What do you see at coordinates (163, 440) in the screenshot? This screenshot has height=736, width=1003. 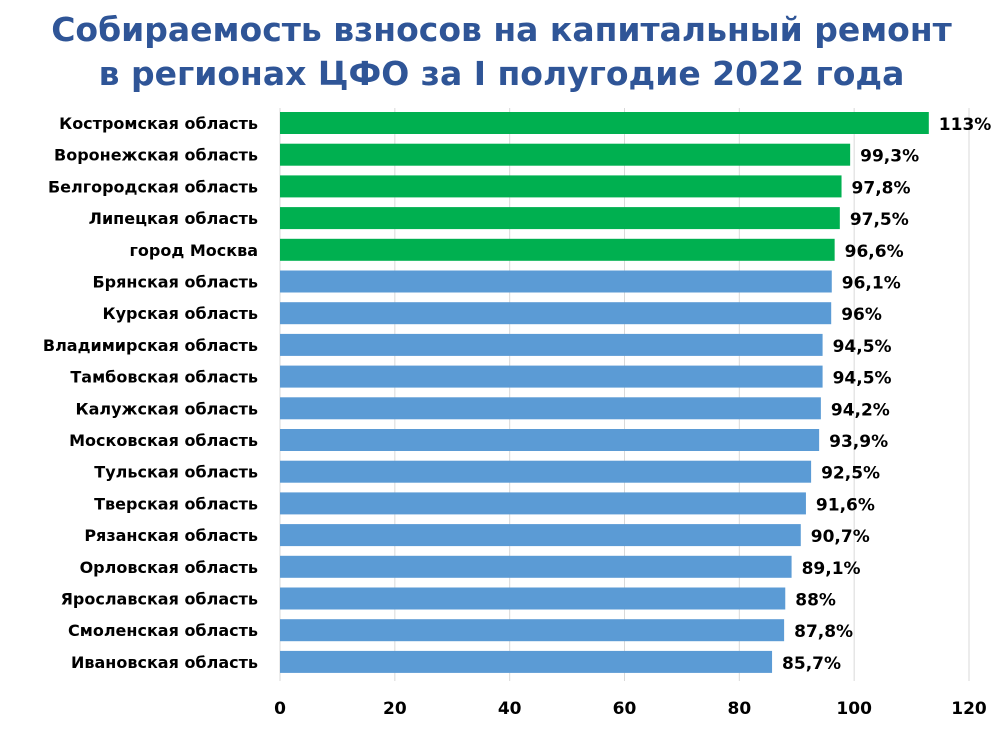 I see `category-label: Московская область` at bounding box center [163, 440].